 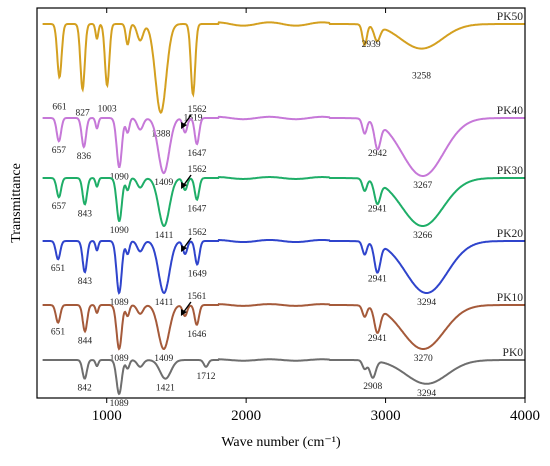 What do you see at coordinates (510, 234) in the screenshot?
I see `series-label-pk20: PK20` at bounding box center [510, 234].